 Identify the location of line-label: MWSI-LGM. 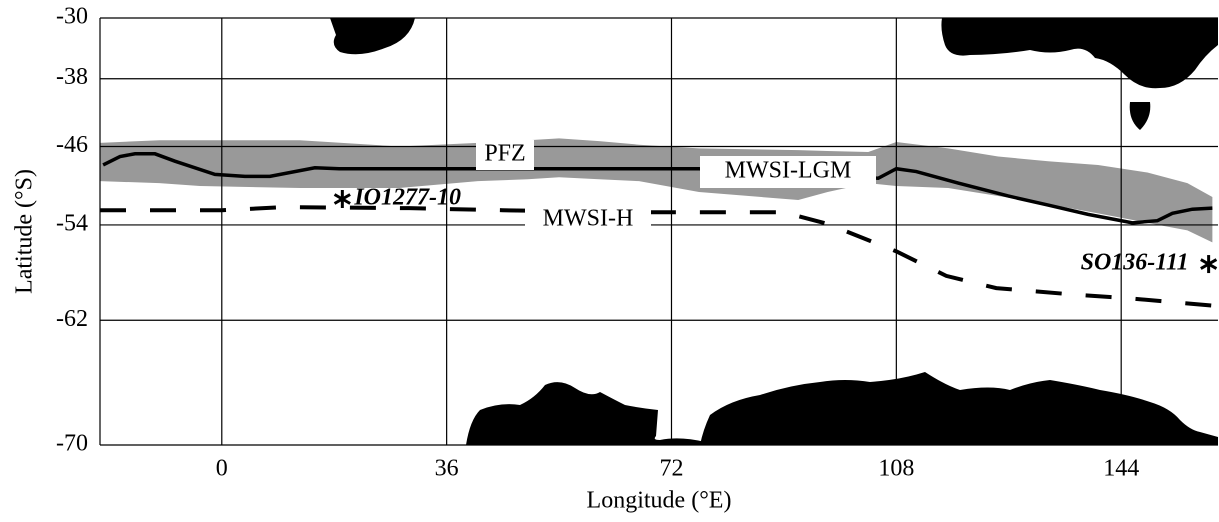
(788, 171).